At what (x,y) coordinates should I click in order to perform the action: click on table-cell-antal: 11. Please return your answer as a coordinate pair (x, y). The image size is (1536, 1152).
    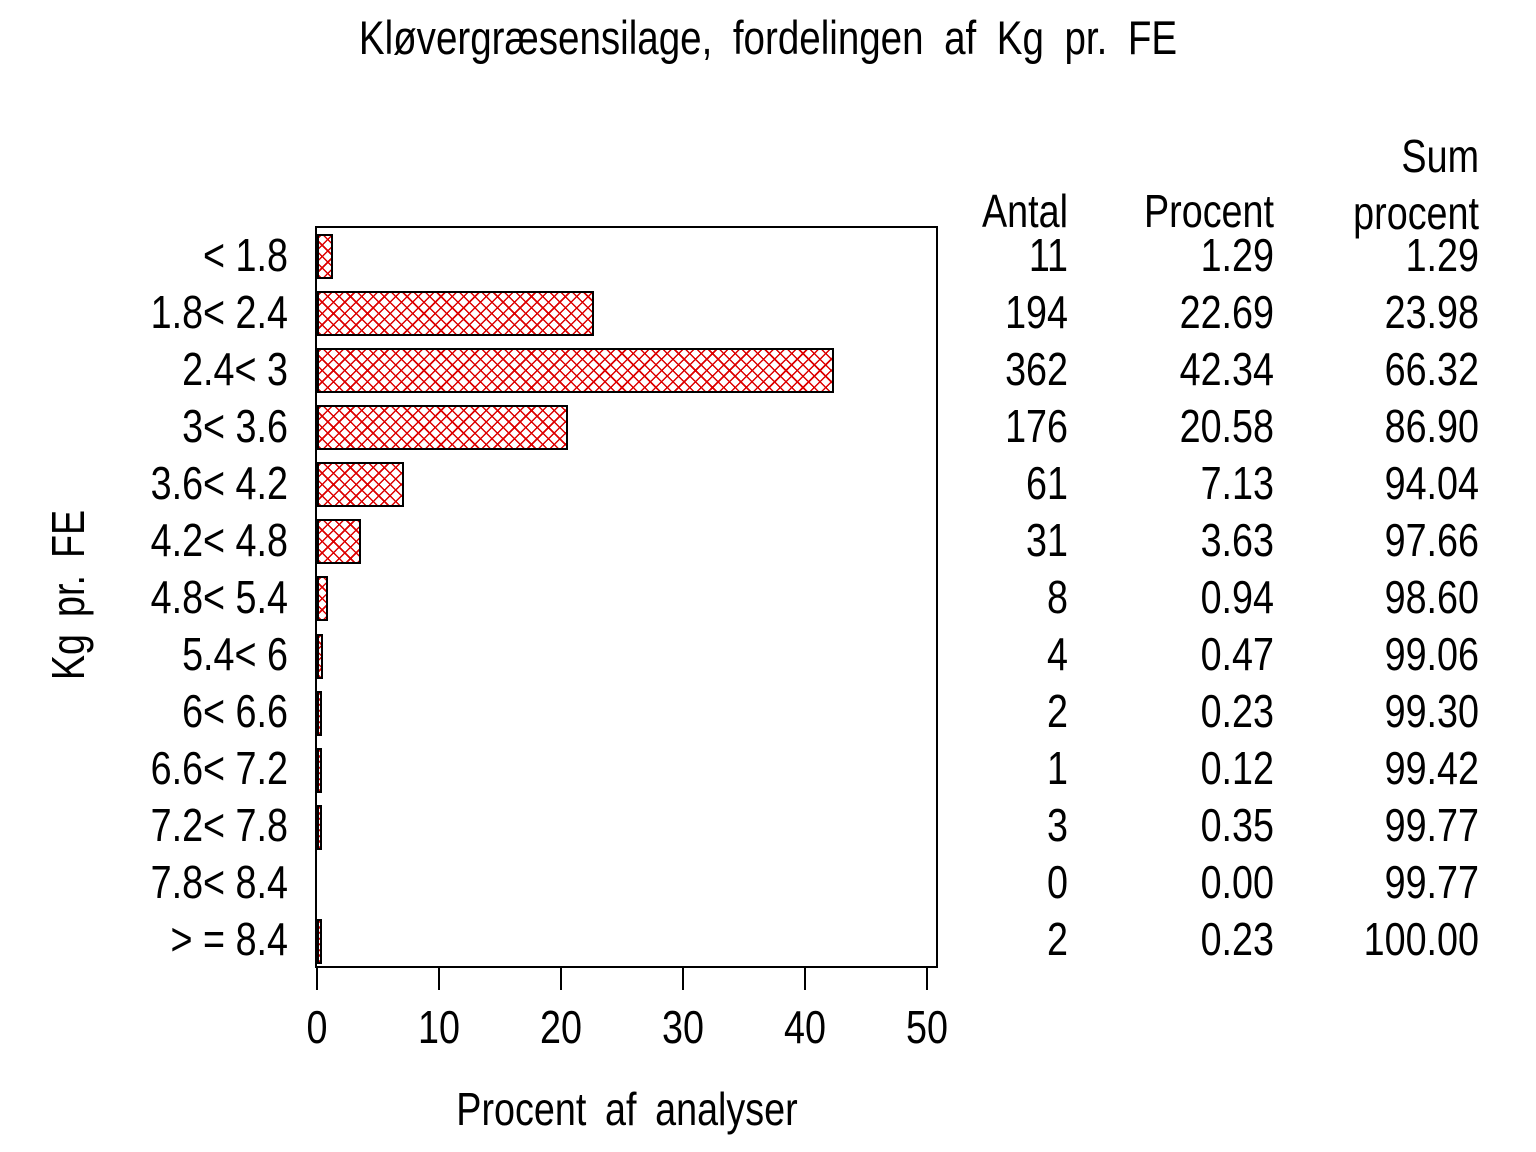
    Looking at the image, I should click on (1048, 255).